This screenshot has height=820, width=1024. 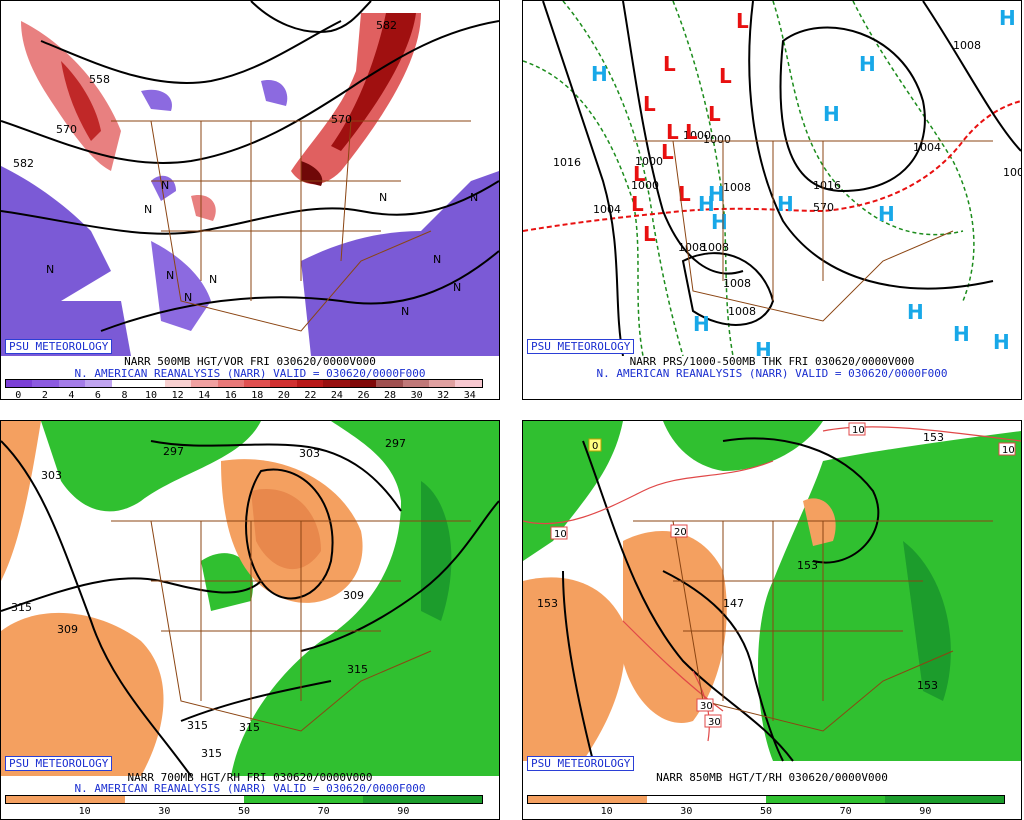 I want to click on colorbar-label: 28, so click(x=390, y=395).